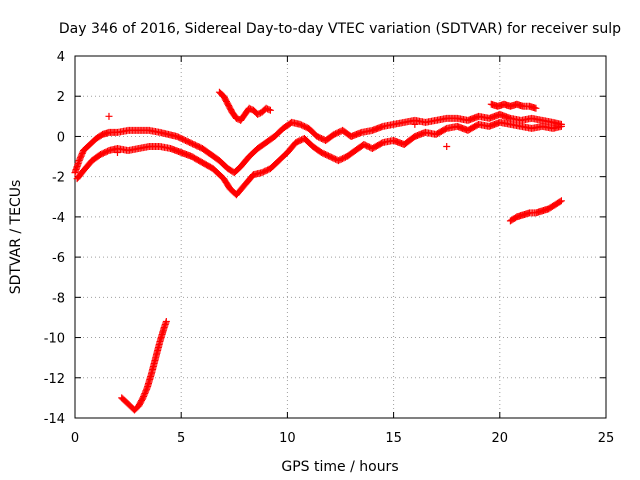  I want to click on y-tick-label: 2, so click(61, 97).